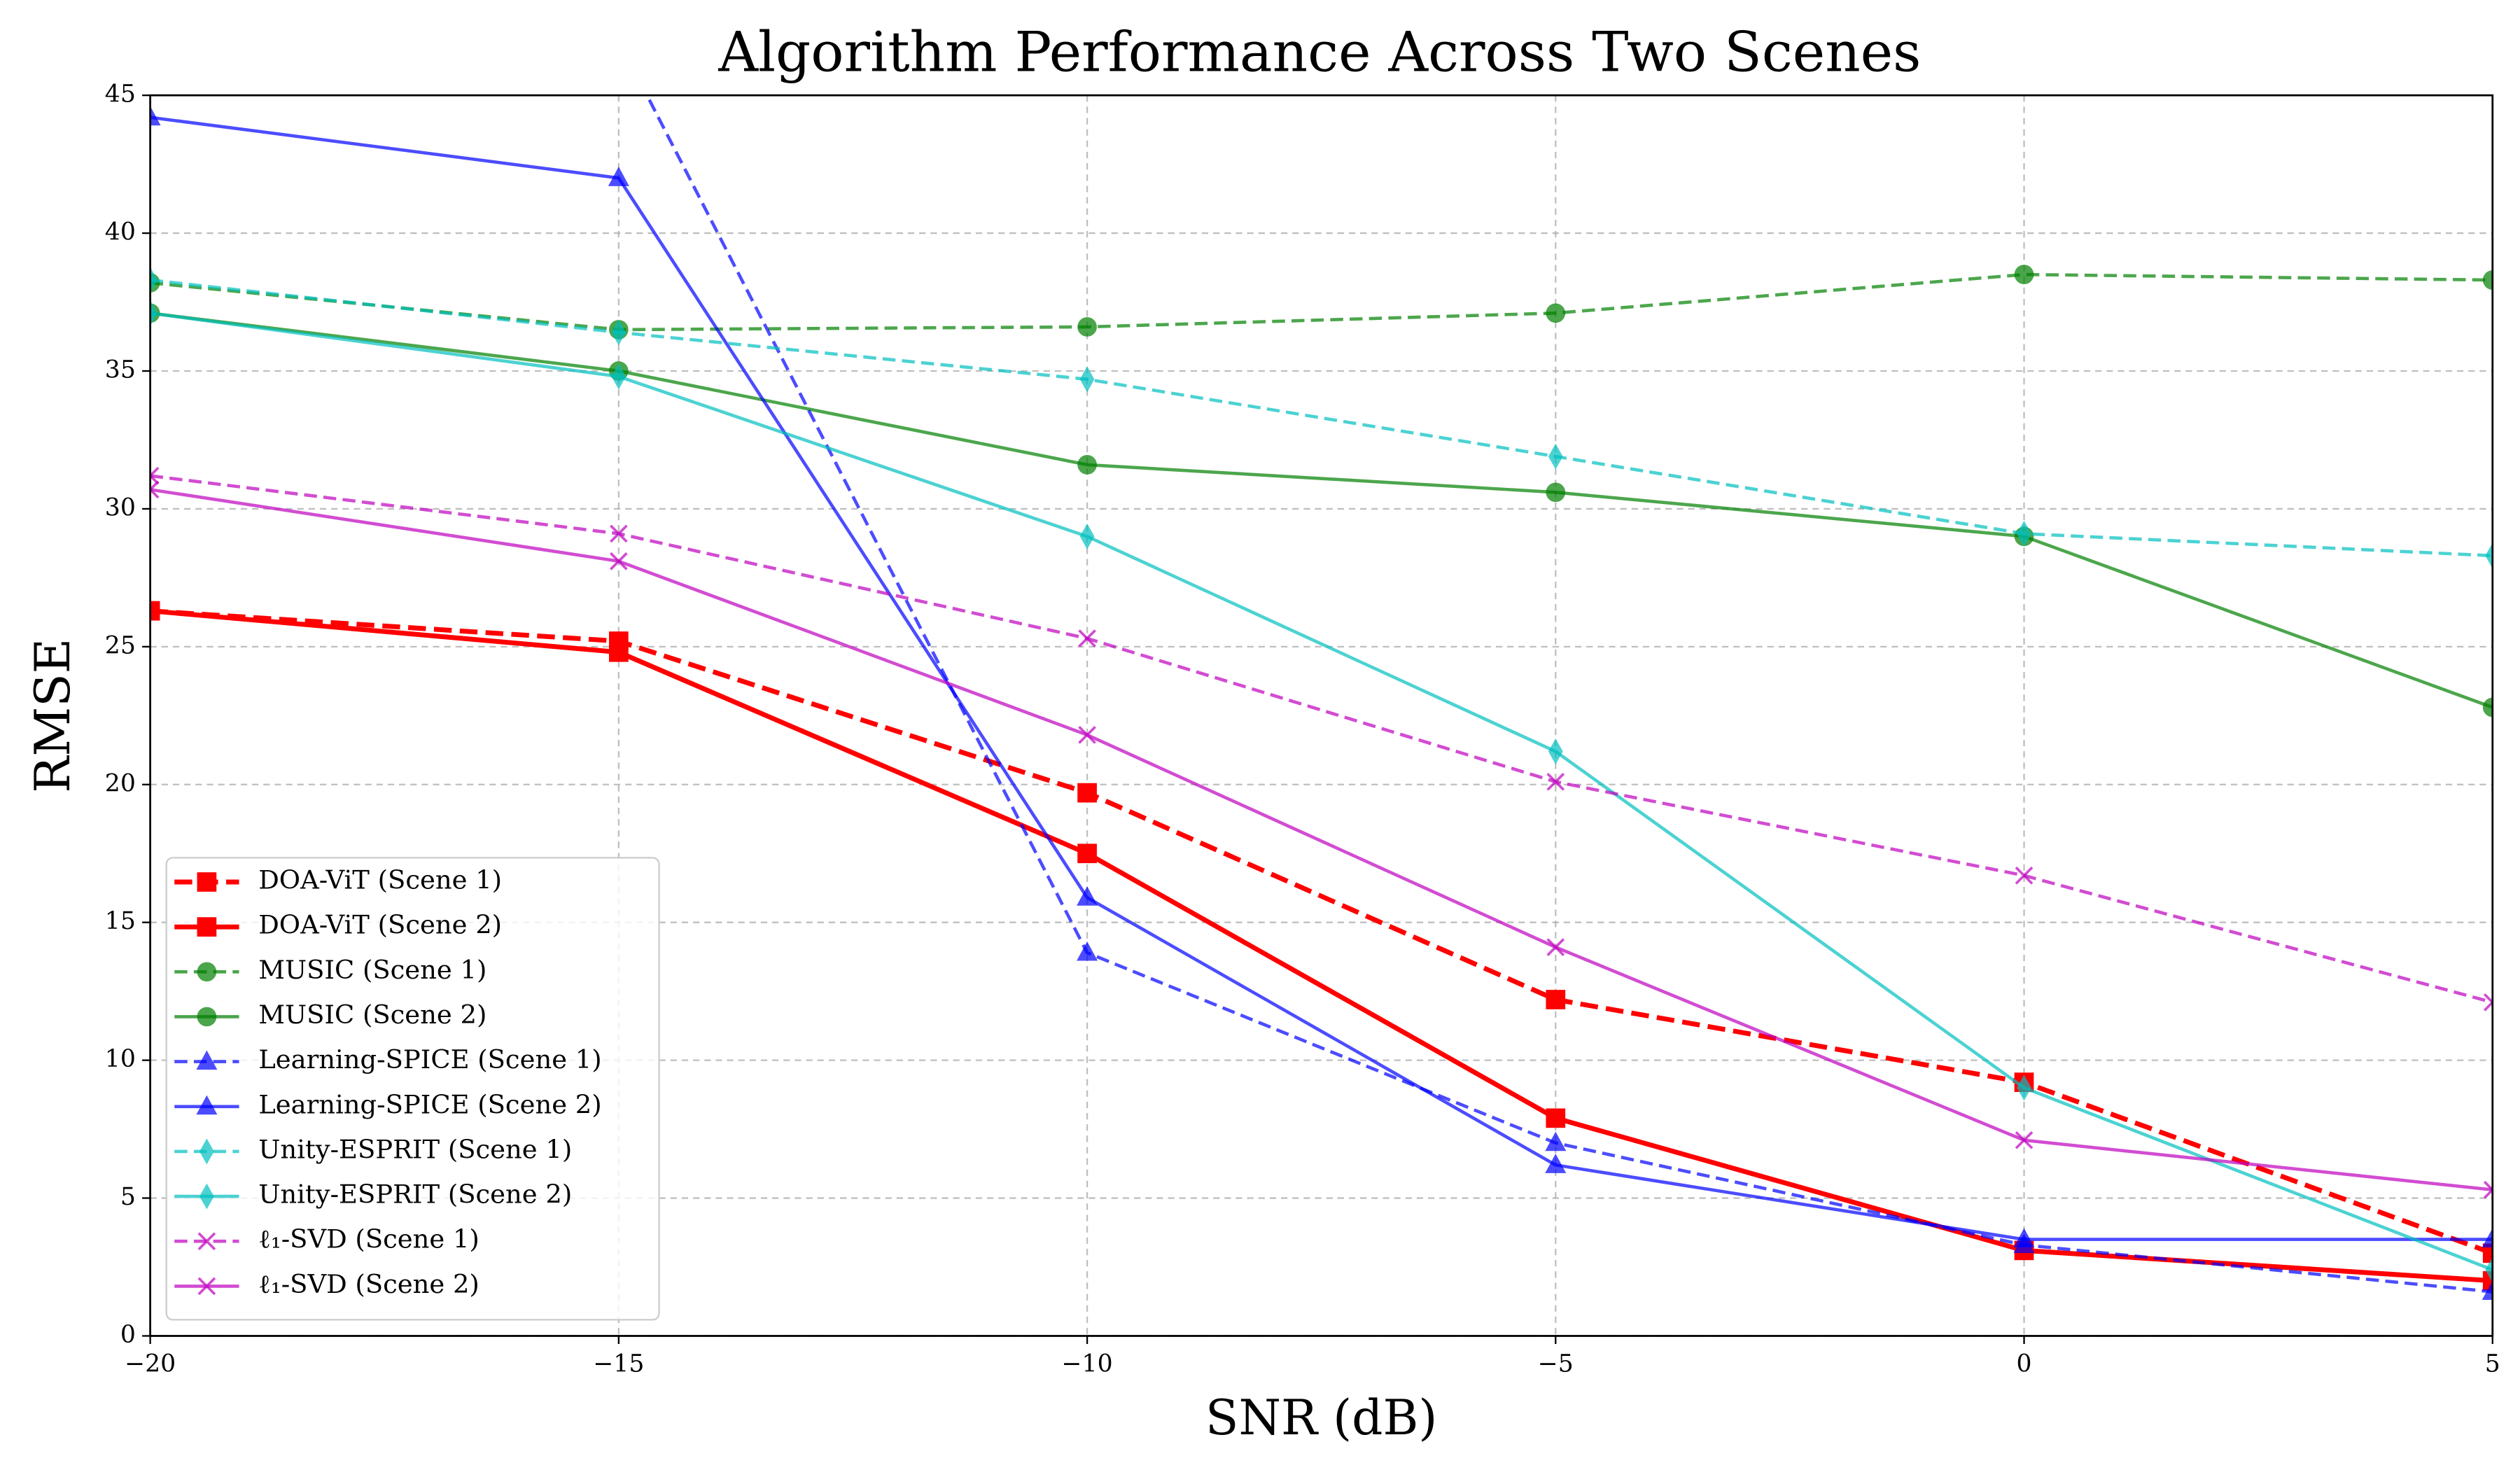  I want to click on legend-label: ℓ₁-SVD (Scene 1), so click(368, 1239).